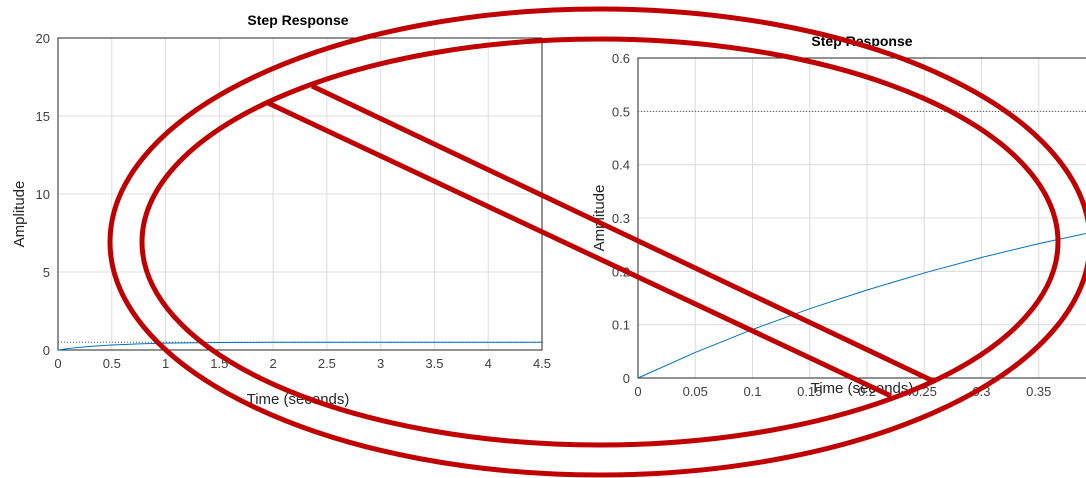 This screenshot has width=1086, height=478. I want to click on left-x-tick-label: 3.5, so click(434, 363).